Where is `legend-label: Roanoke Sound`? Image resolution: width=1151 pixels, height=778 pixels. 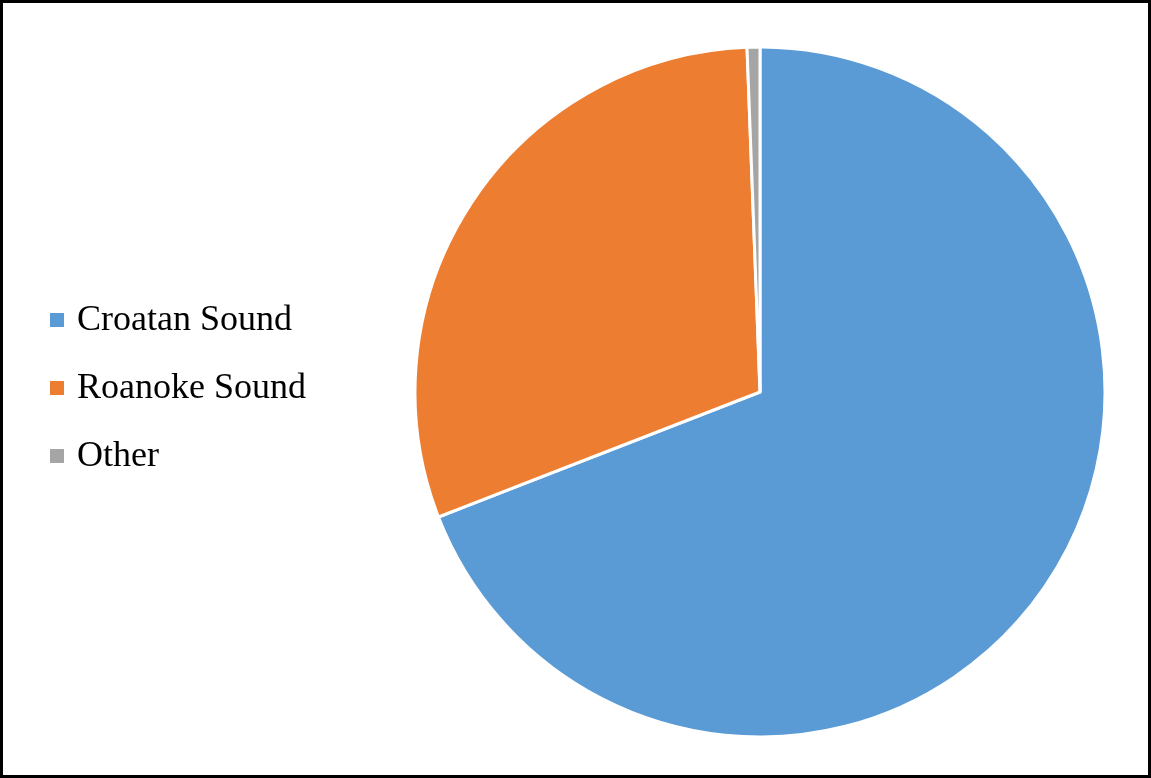
legend-label: Roanoke Sound is located at coordinates (191, 386).